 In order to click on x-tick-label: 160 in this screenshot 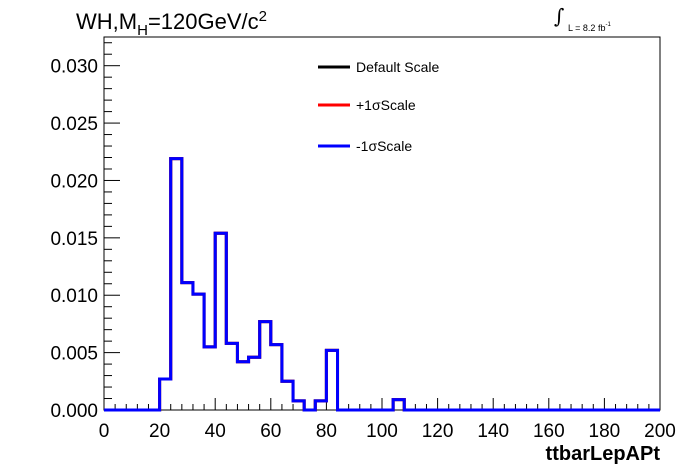, I will do `click(549, 431)`.